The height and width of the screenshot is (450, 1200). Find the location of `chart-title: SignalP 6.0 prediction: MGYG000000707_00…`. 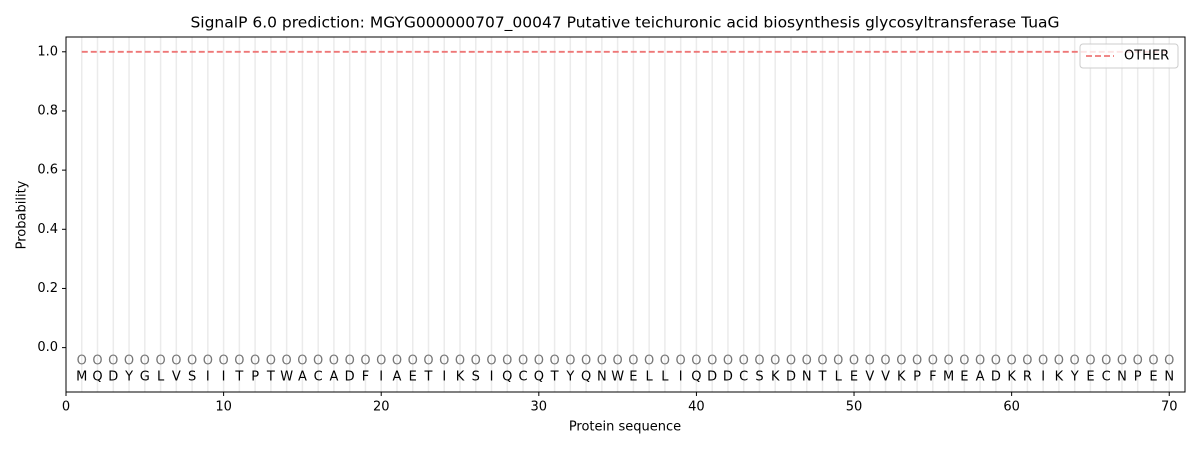

chart-title: SignalP 6.0 prediction: MGYG000000707_00… is located at coordinates (624, 23).